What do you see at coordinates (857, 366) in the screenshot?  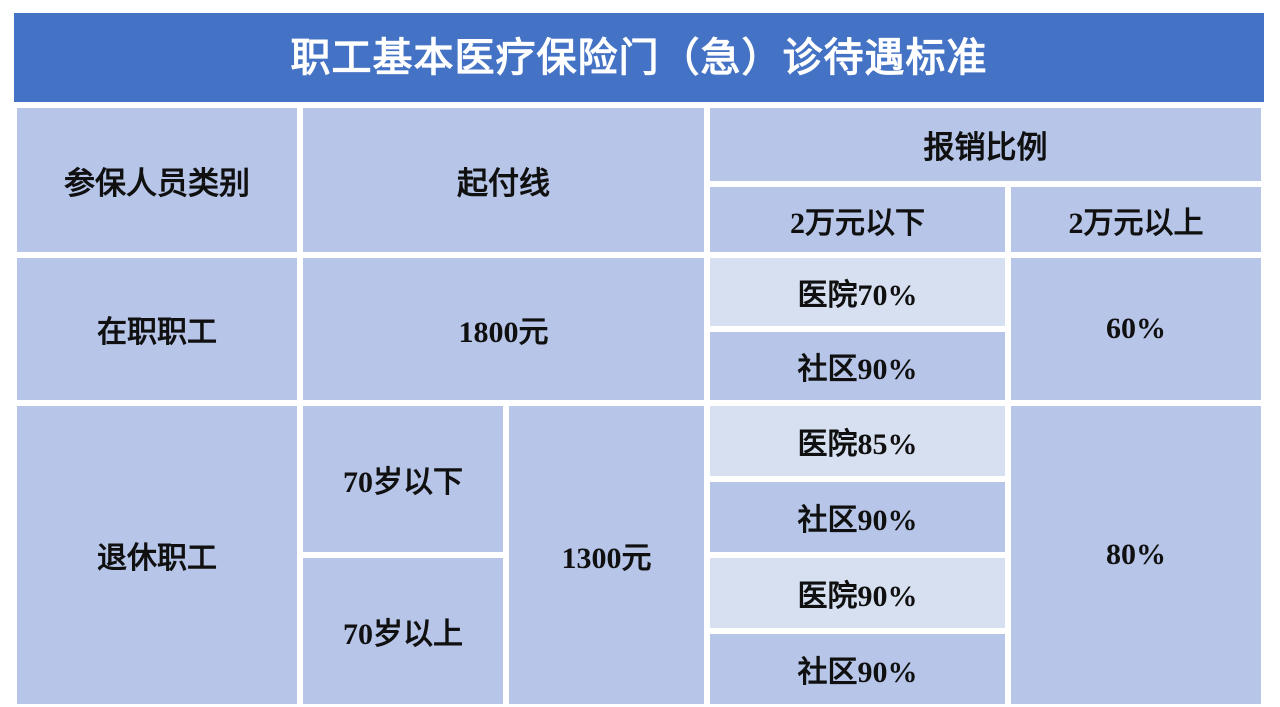 I see `cell-under20k-active-community: 社区90%` at bounding box center [857, 366].